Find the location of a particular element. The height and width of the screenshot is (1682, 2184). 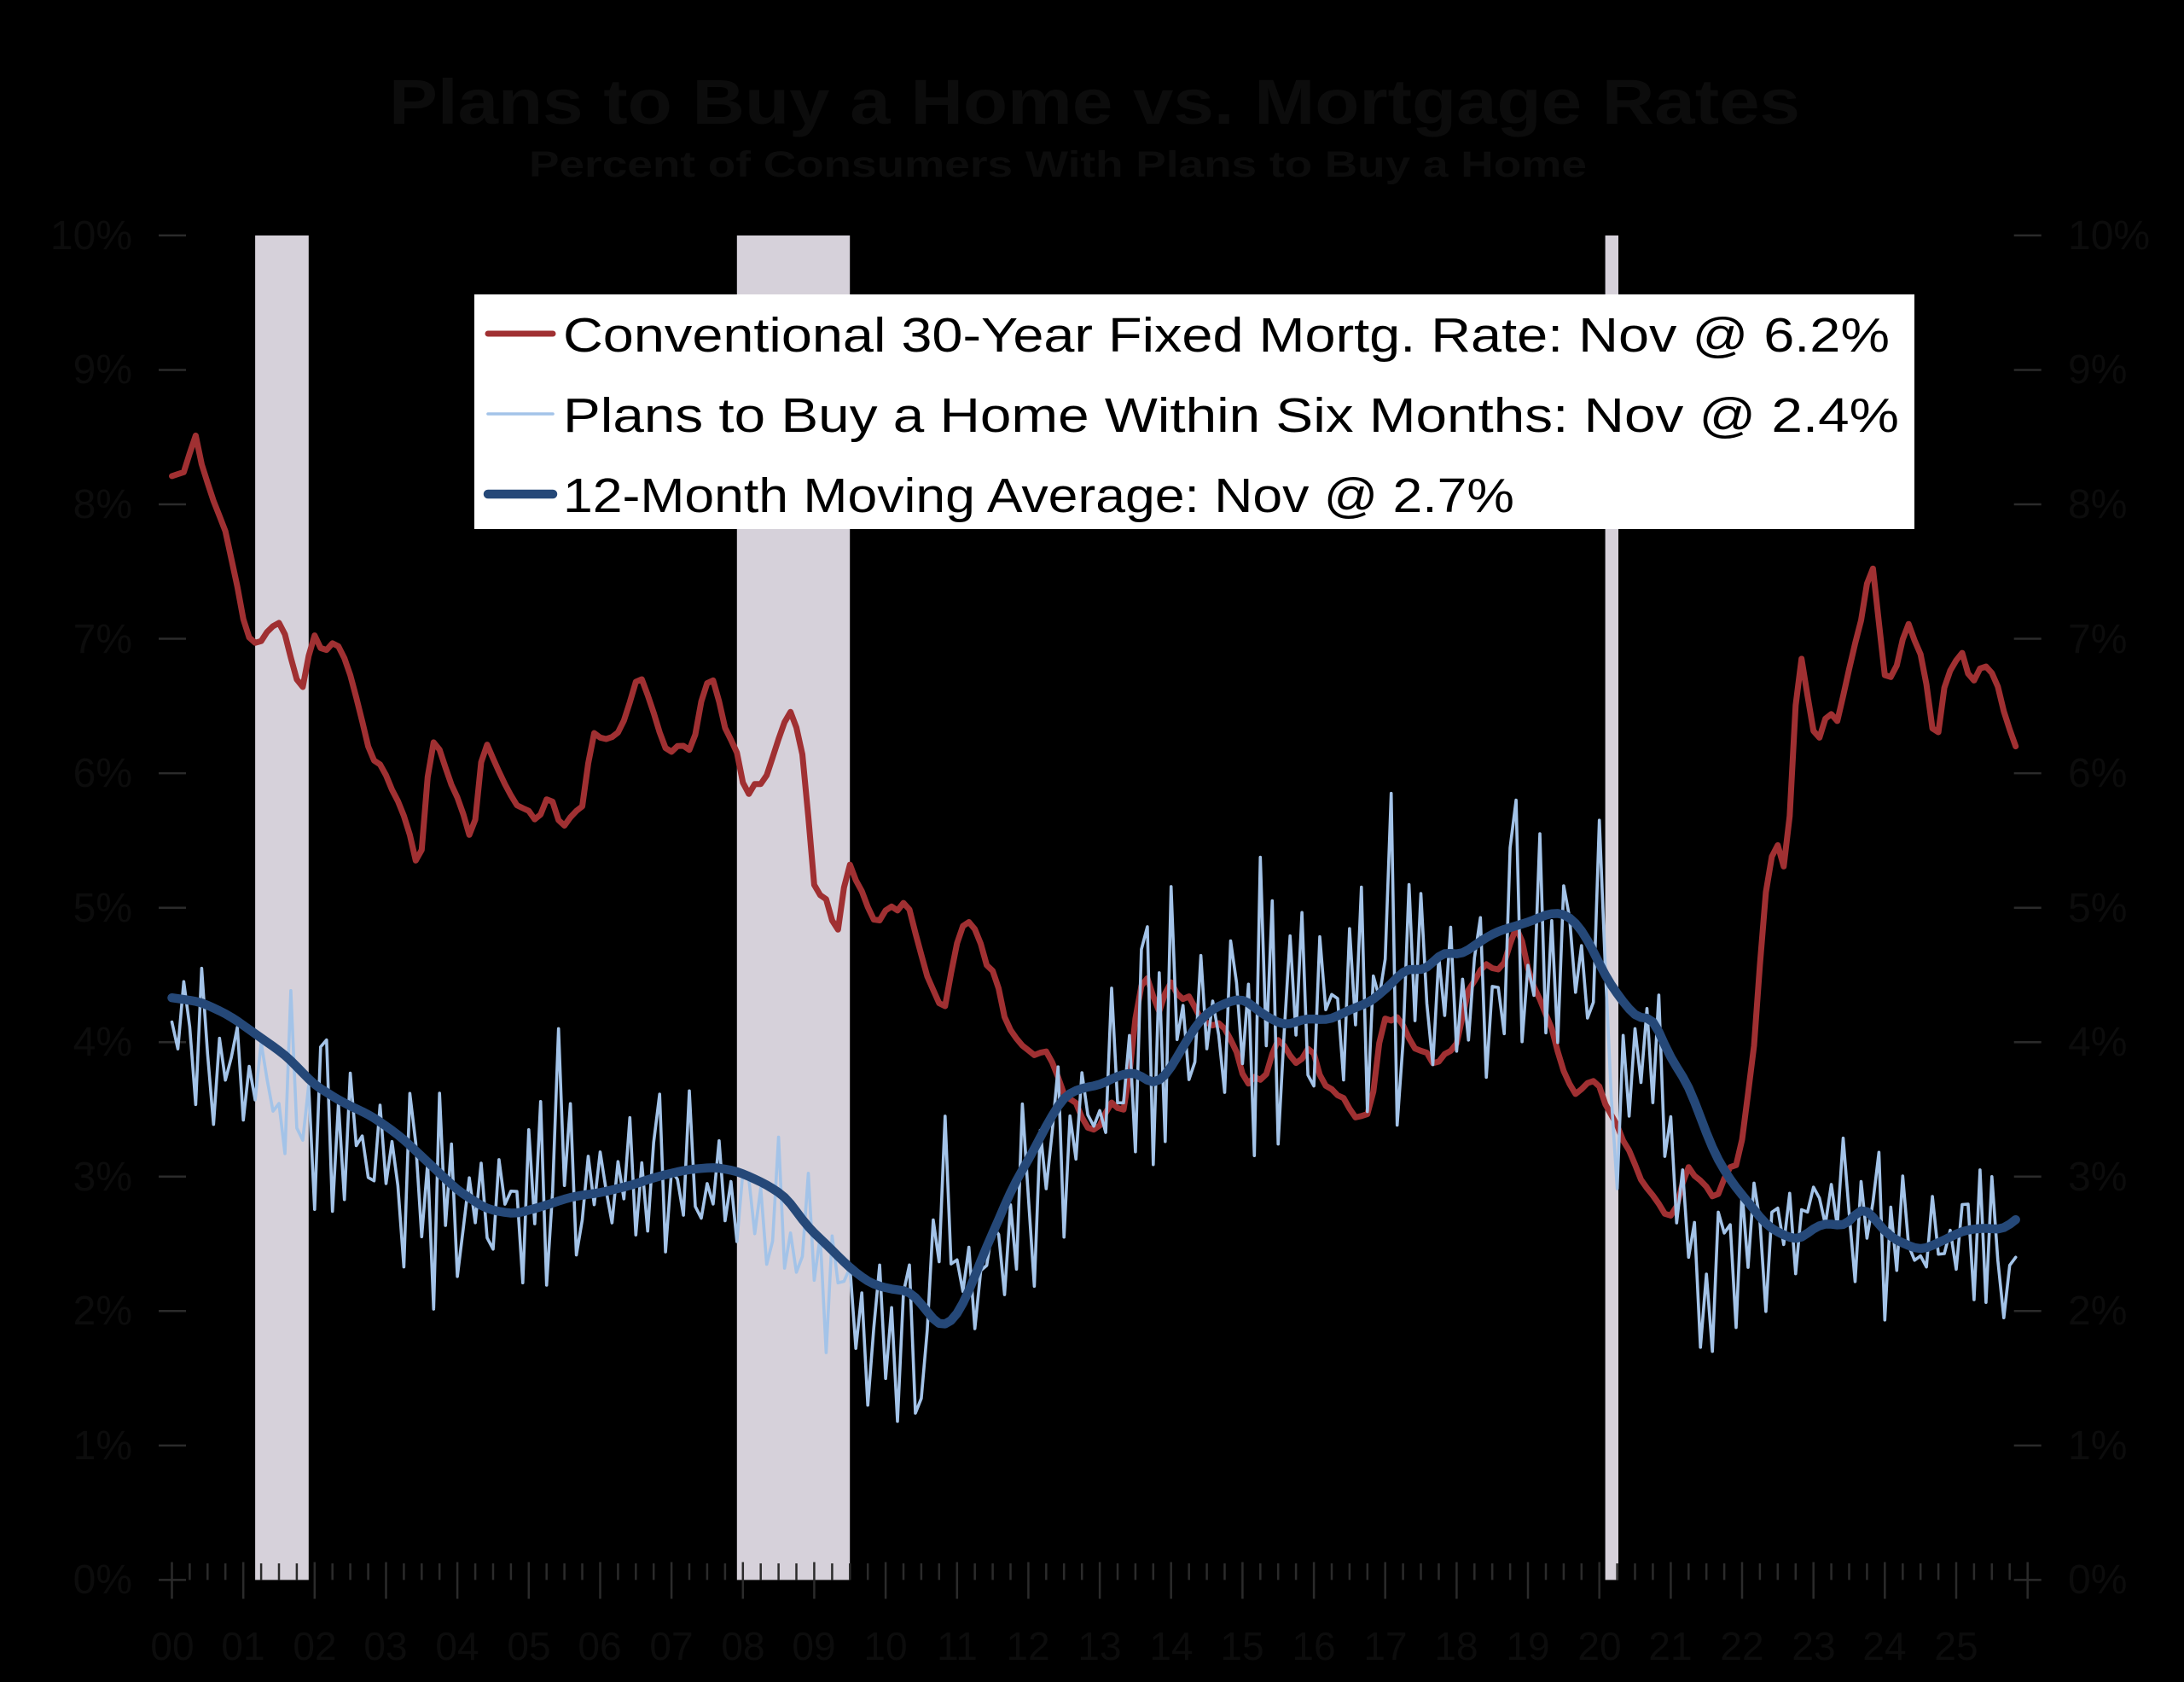

svg-text: 20 is located at coordinates (1599, 1646).